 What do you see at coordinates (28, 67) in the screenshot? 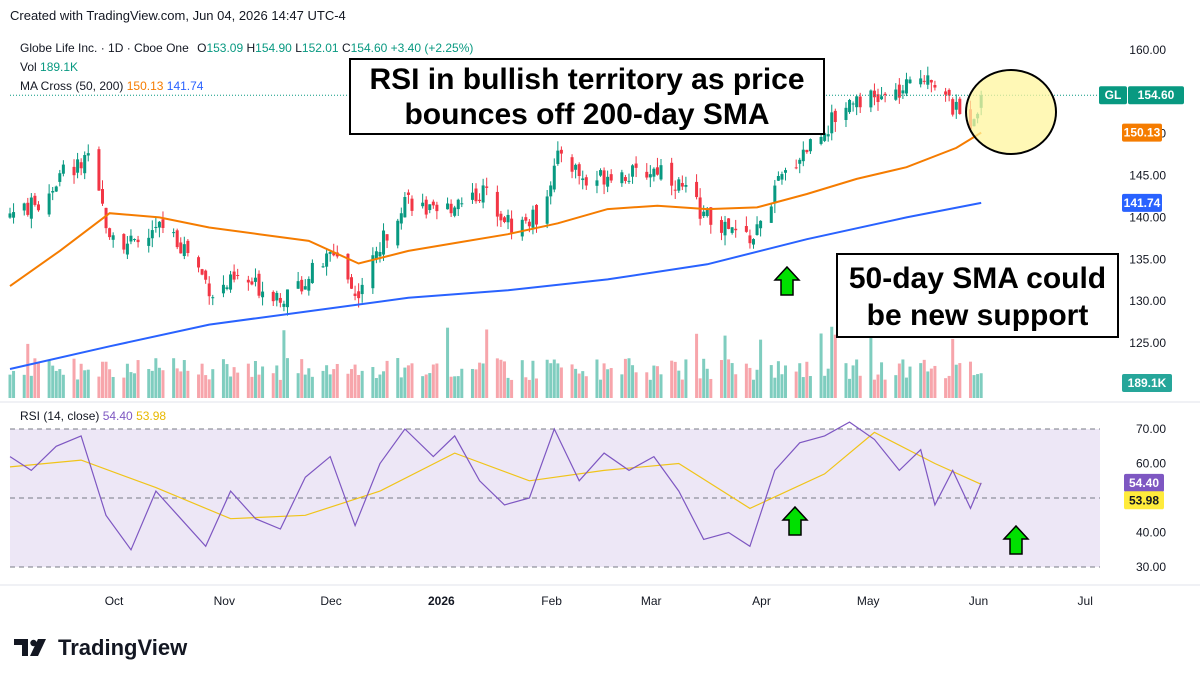
I see `legend-volume-label: Vol` at bounding box center [28, 67].